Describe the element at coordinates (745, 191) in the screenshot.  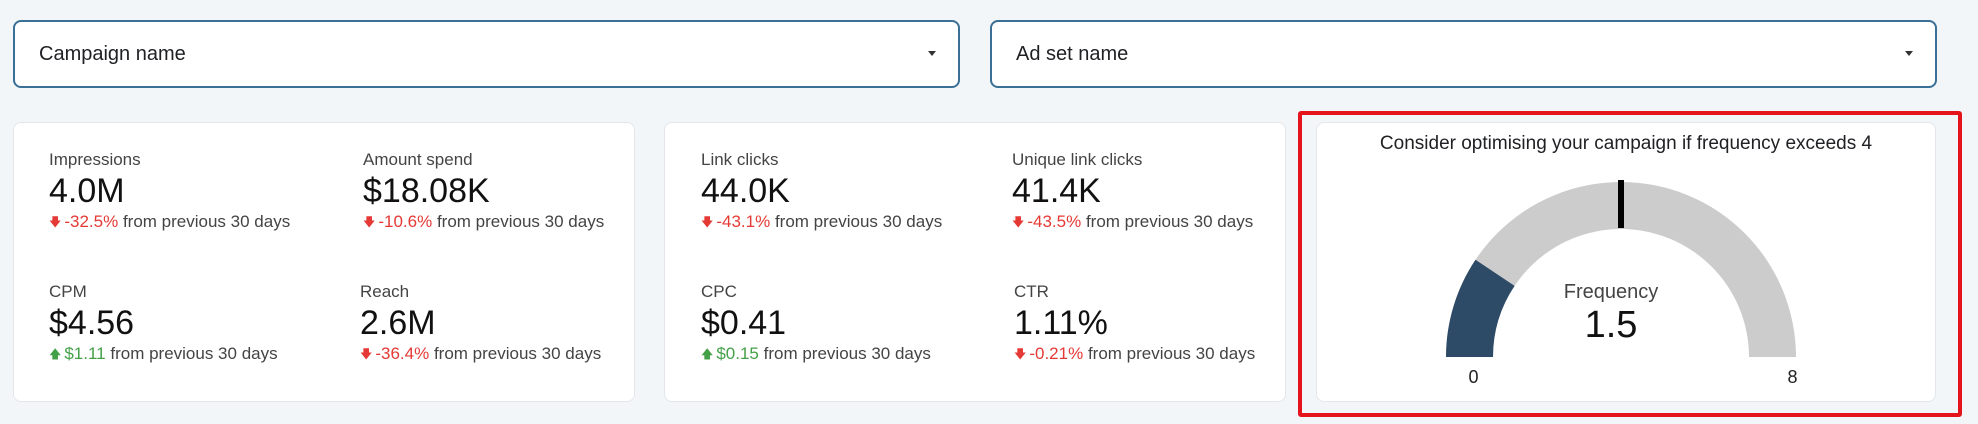
I see `metric-value: 44.0K` at that location.